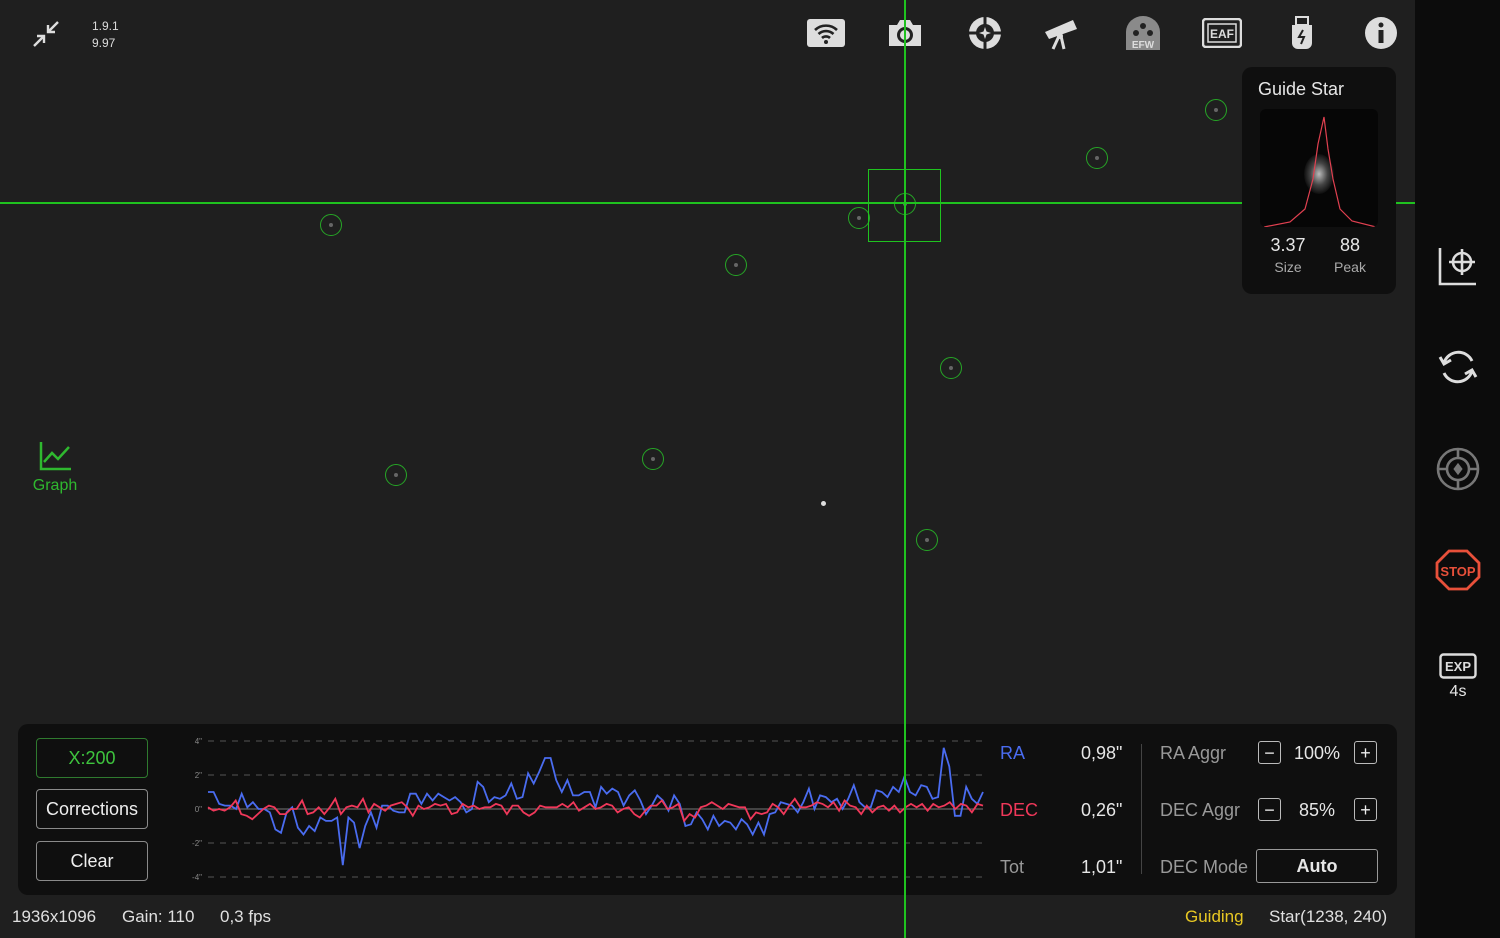 The image size is (1500, 938). What do you see at coordinates (1381, 33) in the screenshot?
I see `info-icon` at bounding box center [1381, 33].